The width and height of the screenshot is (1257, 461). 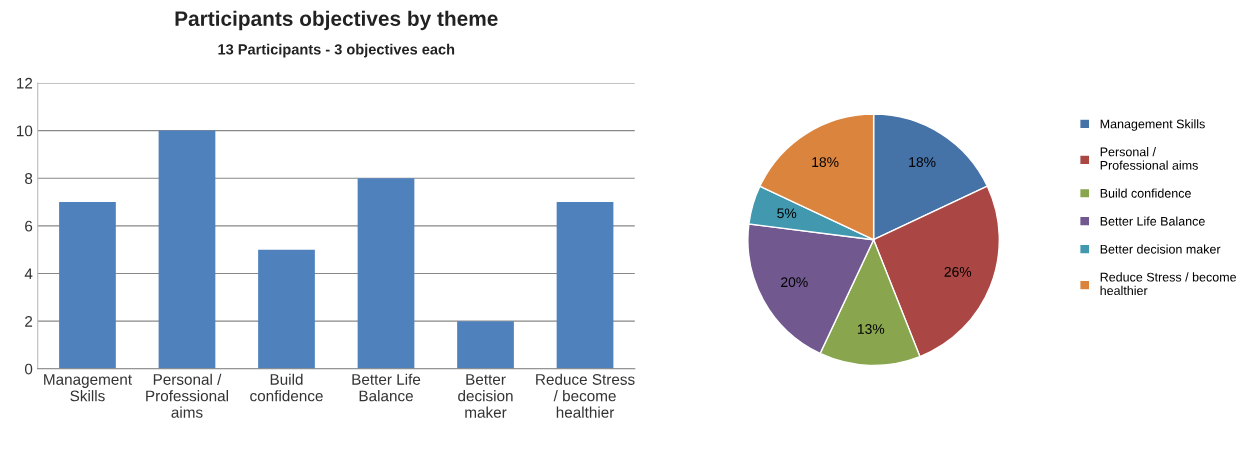 What do you see at coordinates (336, 50) in the screenshot?
I see `chart-subtitle: 13 Participants - 3 objectives each` at bounding box center [336, 50].